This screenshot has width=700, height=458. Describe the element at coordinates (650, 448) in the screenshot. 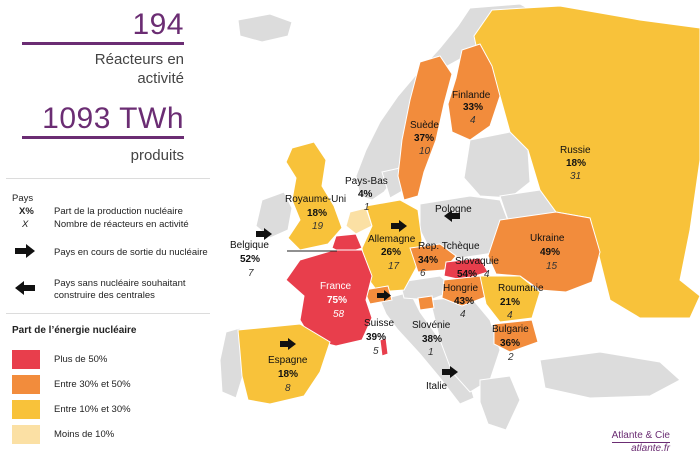

I see `credit-line-2: atlante.fr` at that location.